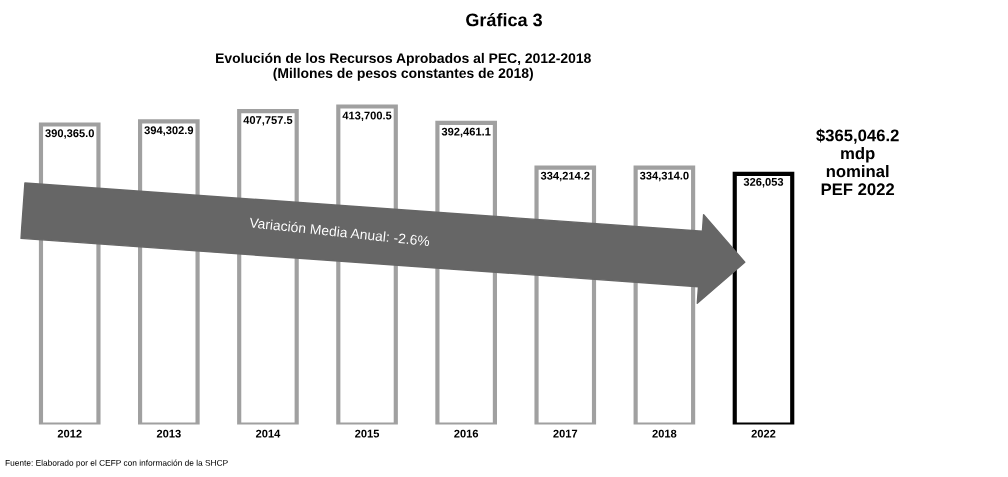 This screenshot has width=1008, height=477. Describe the element at coordinates (466, 433) in the screenshot. I see `x-tick-label: 2016` at that location.